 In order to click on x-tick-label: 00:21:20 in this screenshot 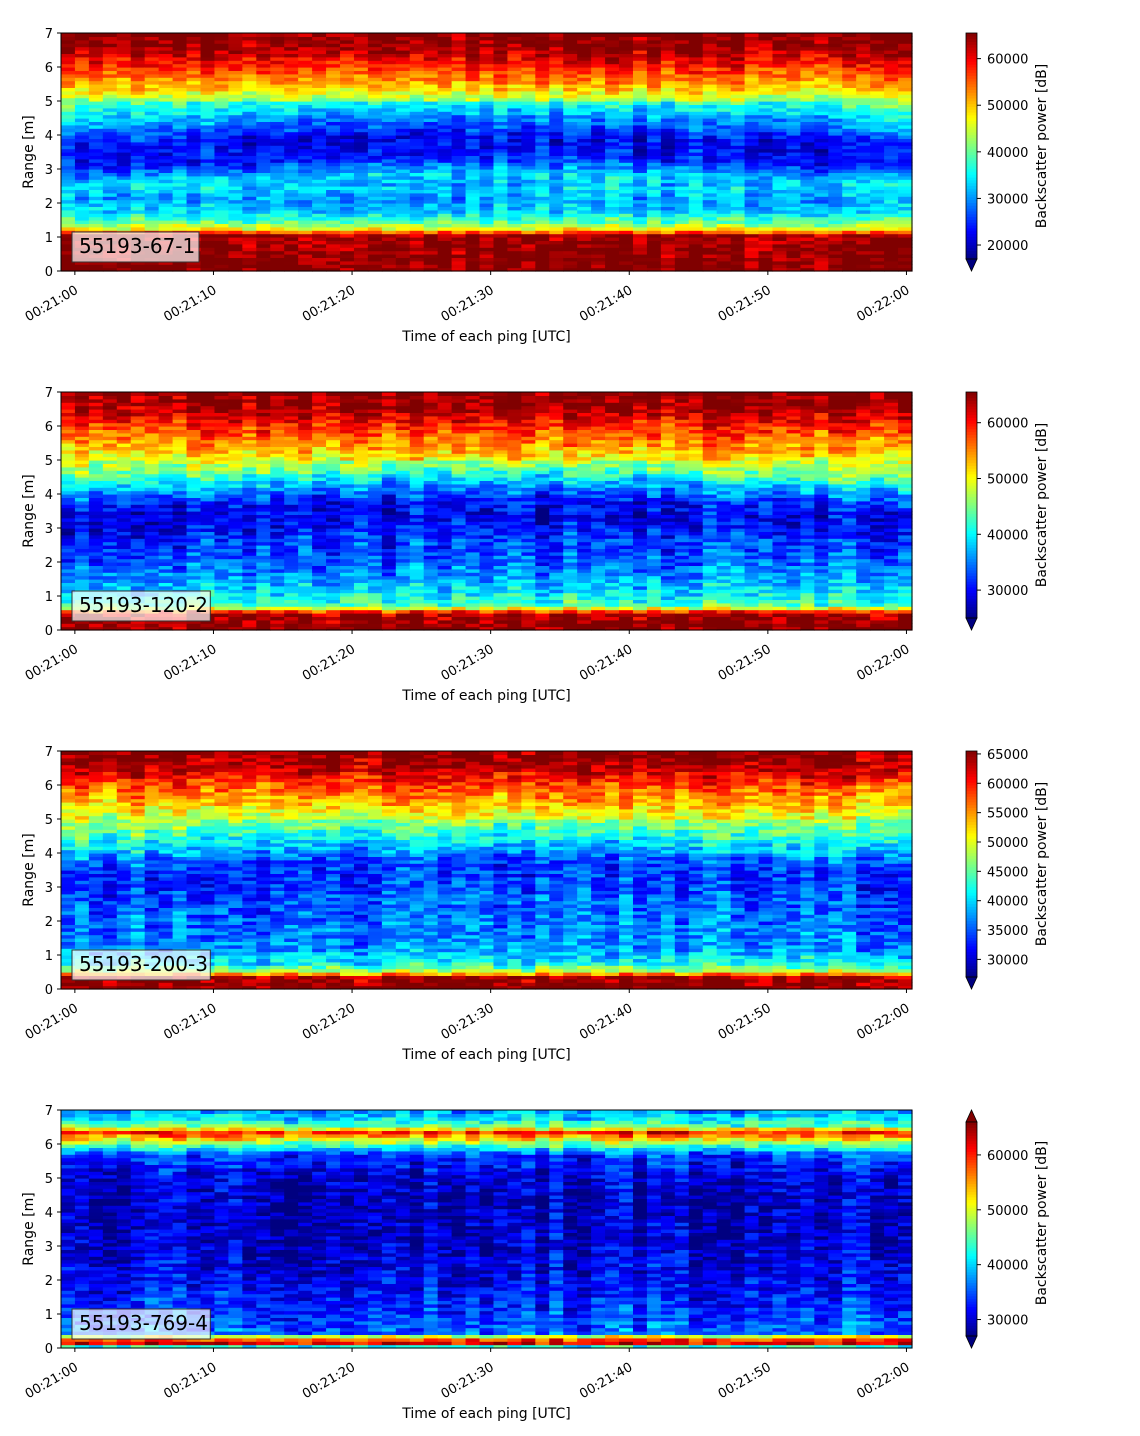, I will do `click(329, 304)`.